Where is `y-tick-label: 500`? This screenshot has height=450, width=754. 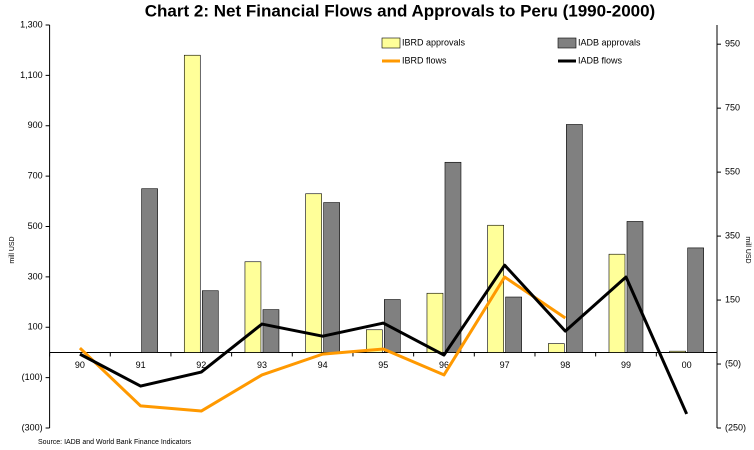
y-tick-label: 500 is located at coordinates (35, 226).